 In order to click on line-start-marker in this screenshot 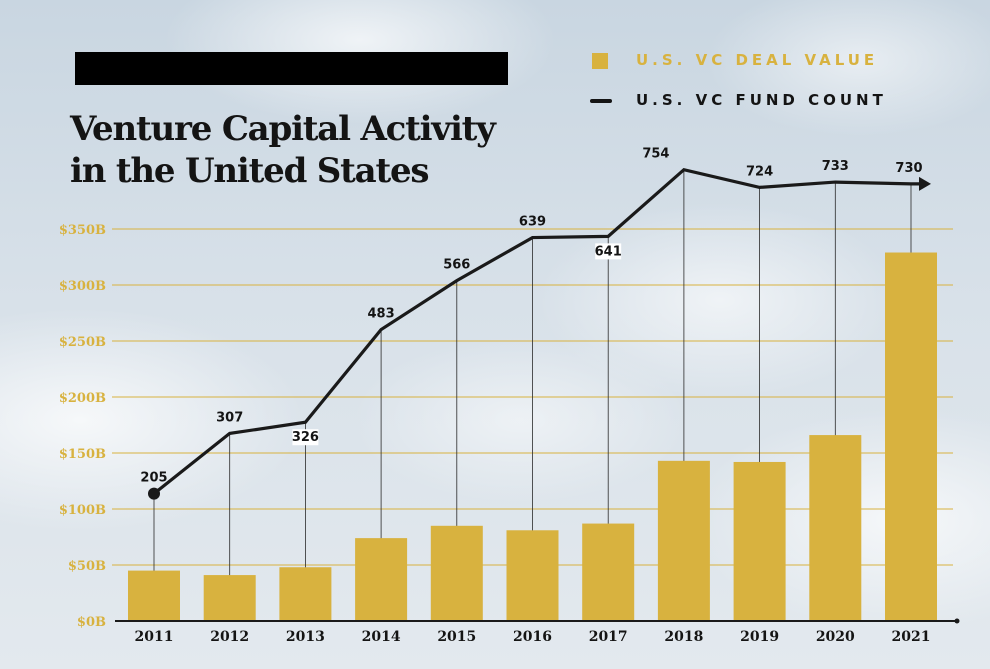, I will do `click(154, 493)`.